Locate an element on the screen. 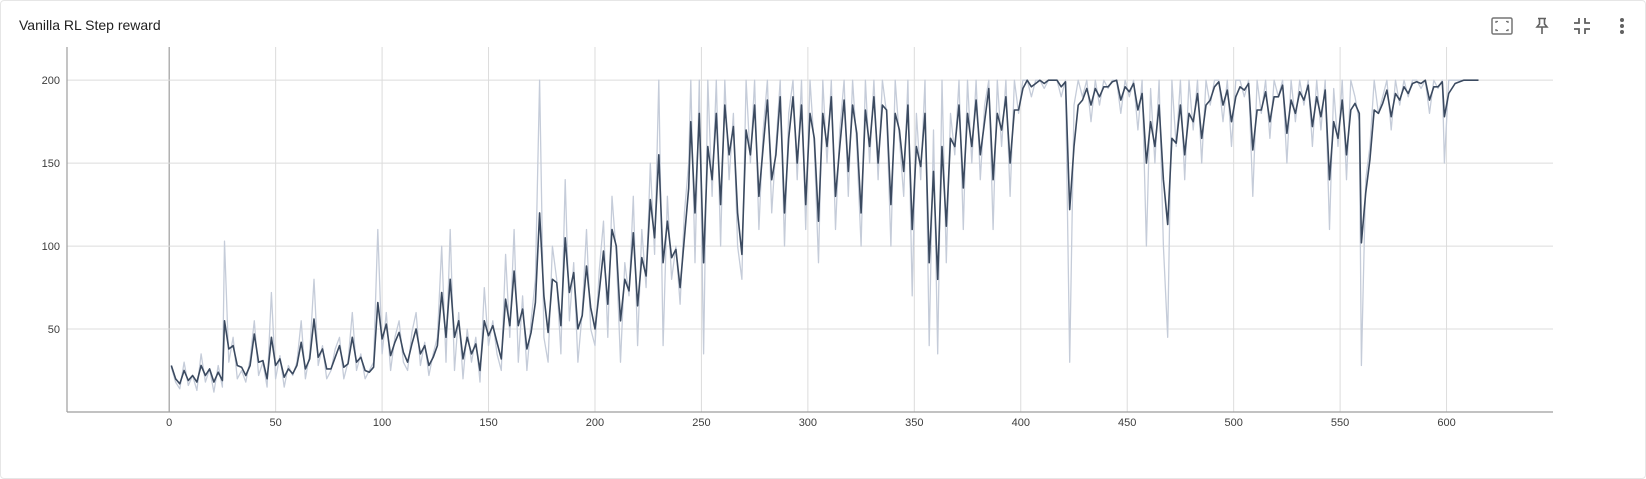 This screenshot has height=479, width=1646. x-tick-label: 250 is located at coordinates (701, 423).